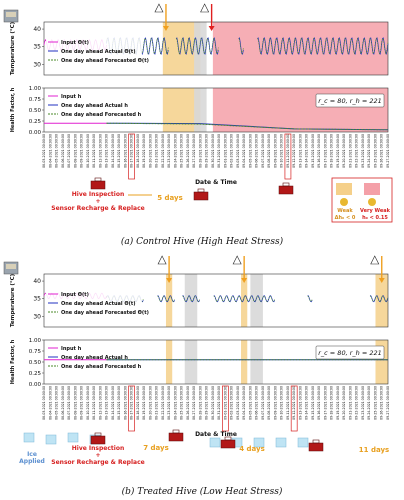  I want to click on date-tick-label: 08-17-2021 00:00:00, so click(132, 151).